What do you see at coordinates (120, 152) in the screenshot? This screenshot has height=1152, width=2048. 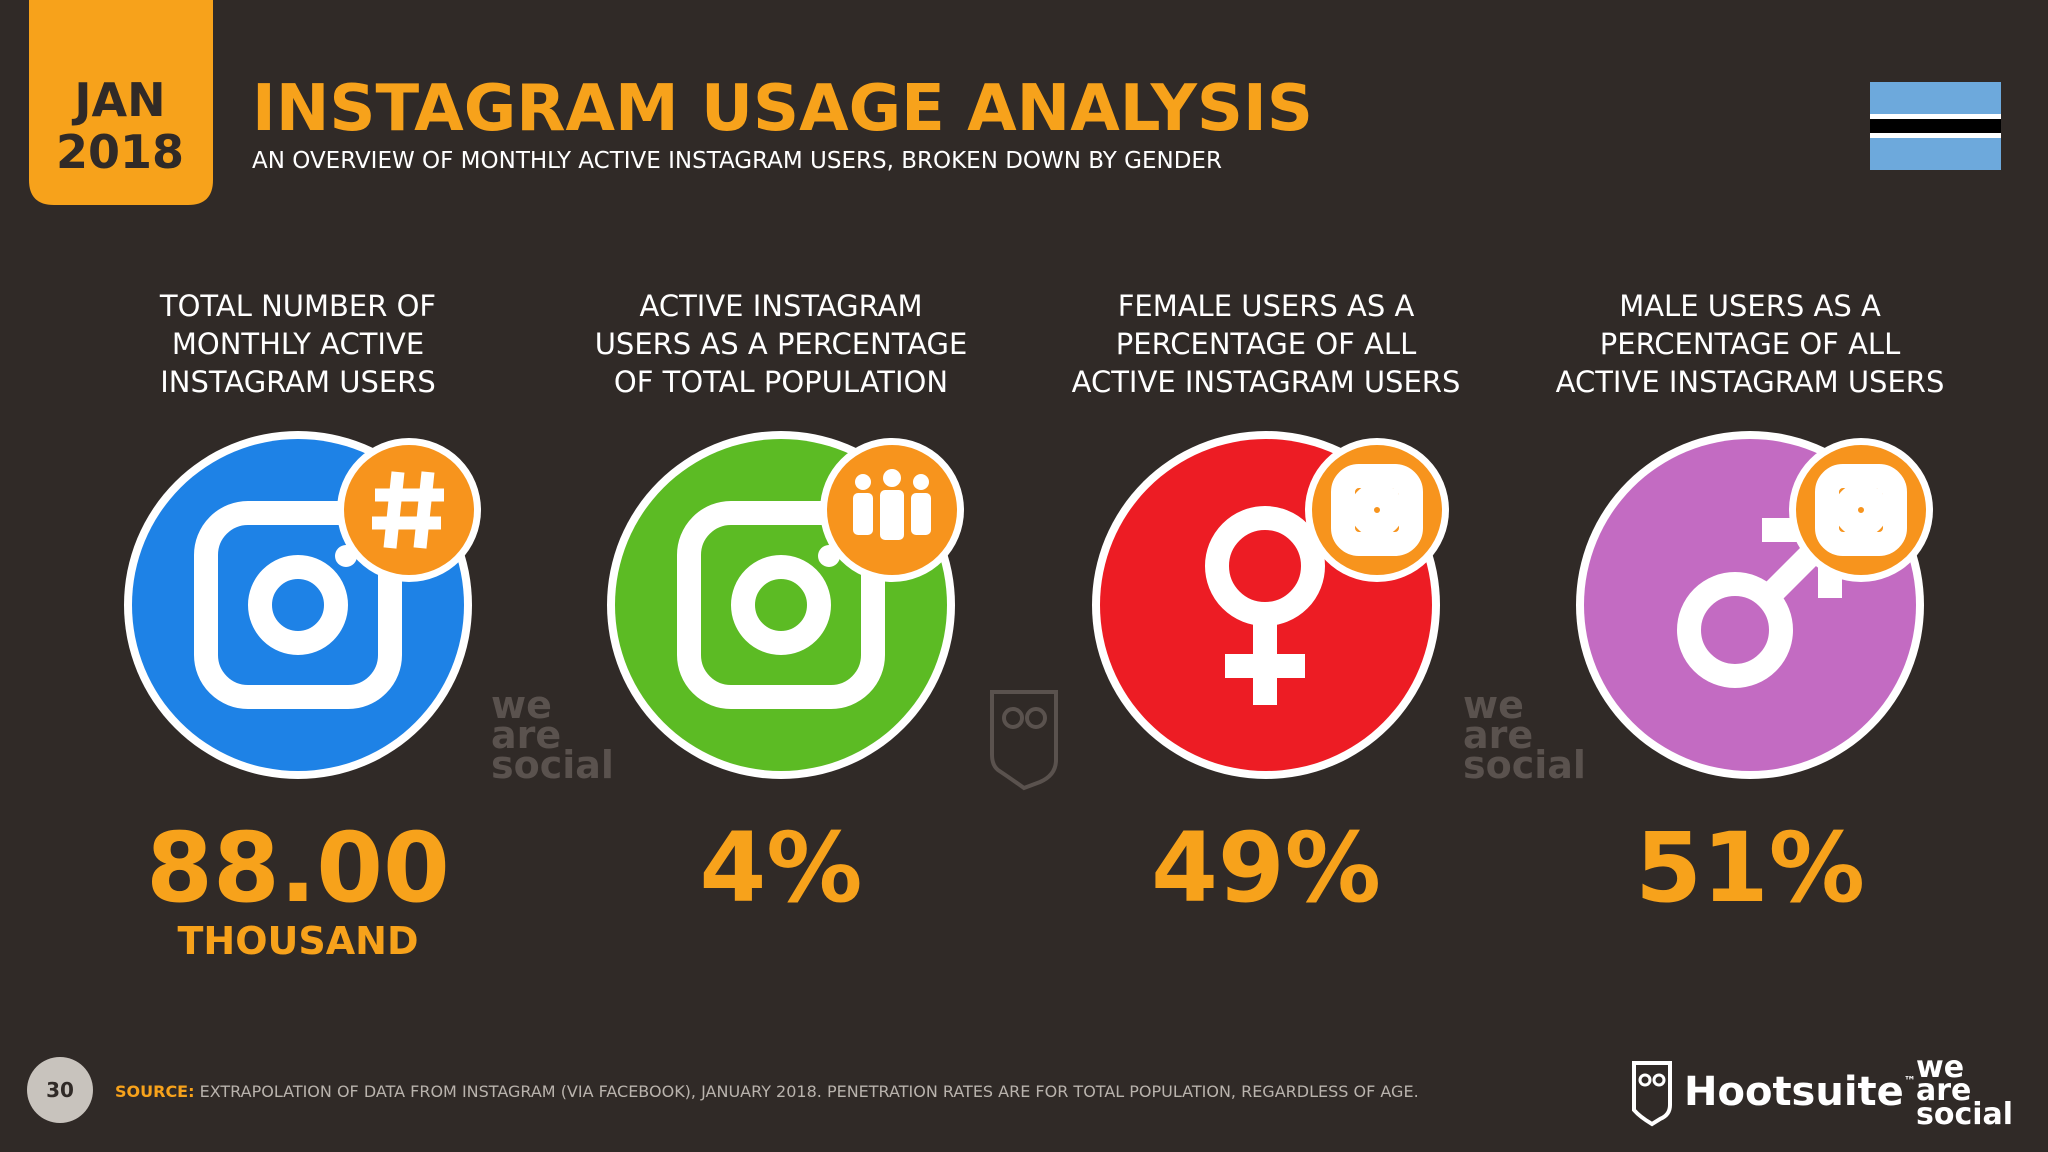 I see `date-year: 2018` at bounding box center [120, 152].